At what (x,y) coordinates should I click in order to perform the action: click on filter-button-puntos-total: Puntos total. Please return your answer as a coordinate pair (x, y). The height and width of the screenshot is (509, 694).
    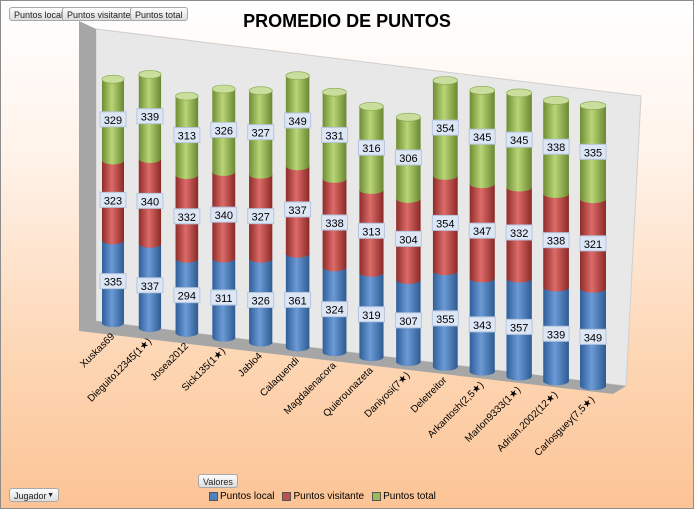
    Looking at the image, I should click on (159, 14).